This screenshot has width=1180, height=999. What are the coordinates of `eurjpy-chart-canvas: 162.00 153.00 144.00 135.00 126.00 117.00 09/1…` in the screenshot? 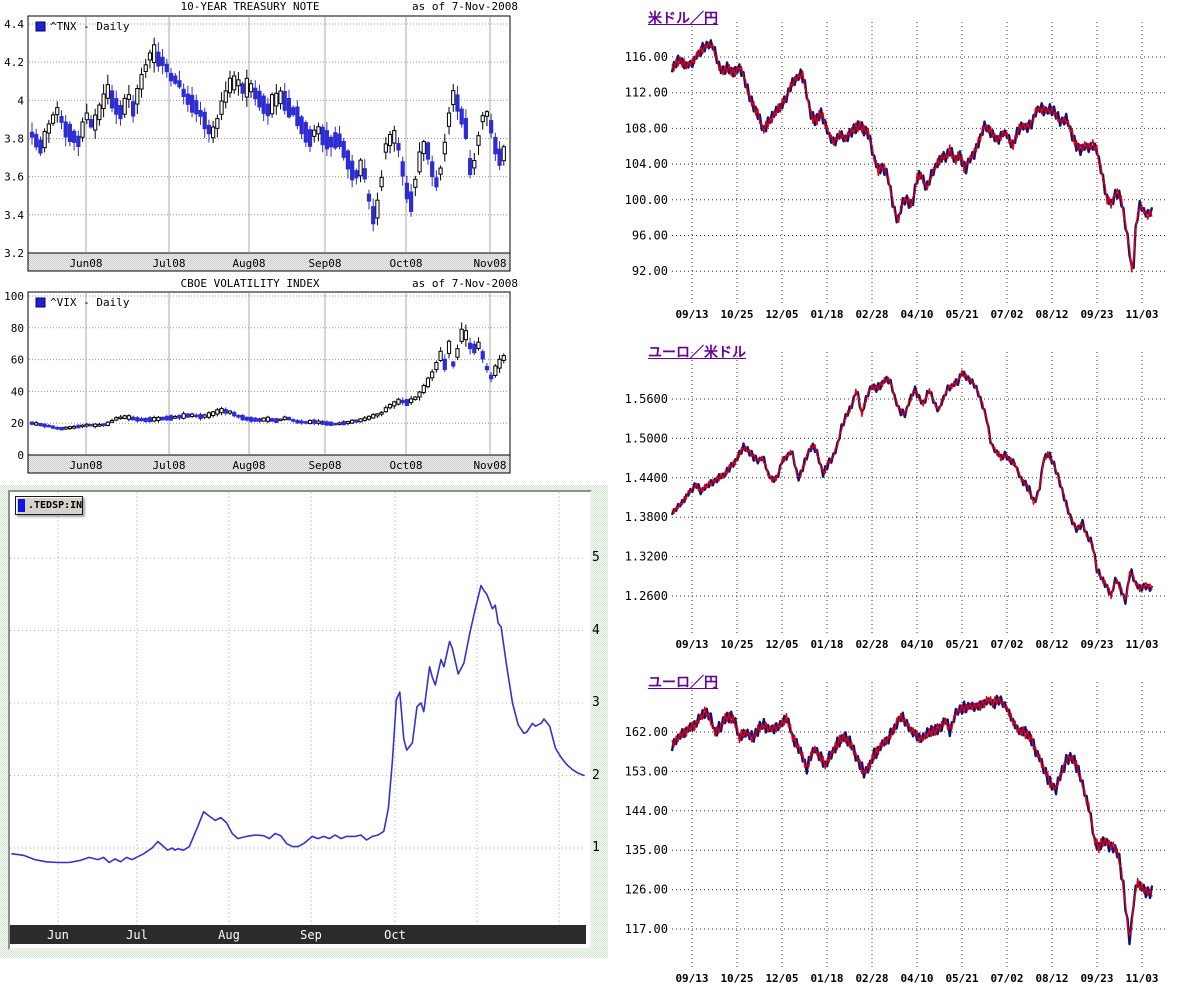 It's located at (896, 833).